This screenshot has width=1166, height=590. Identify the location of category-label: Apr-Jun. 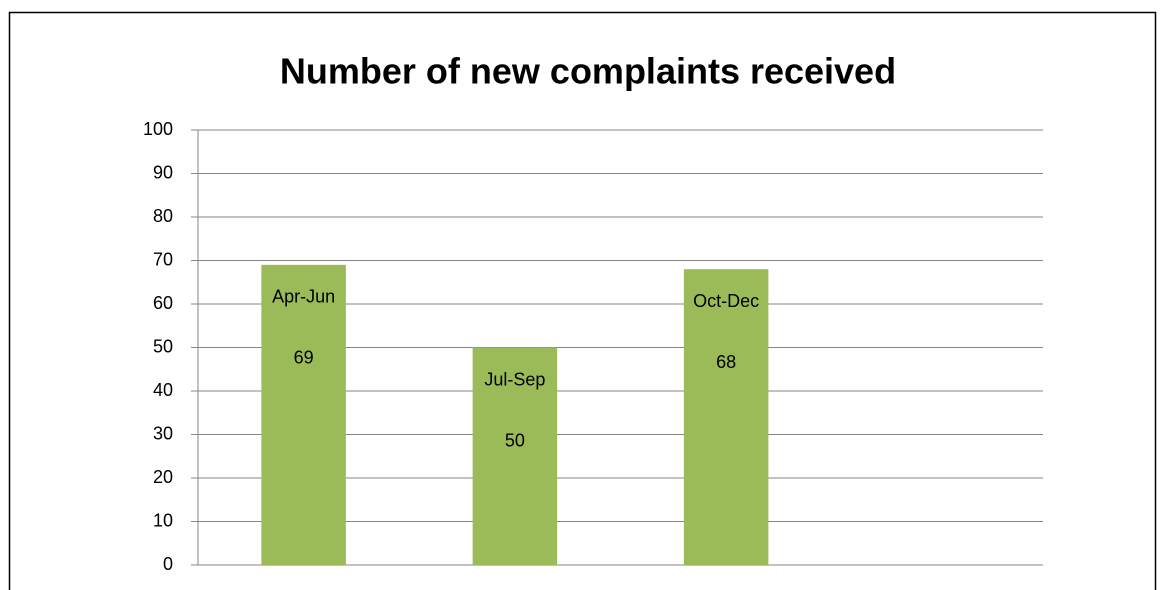
(303, 297).